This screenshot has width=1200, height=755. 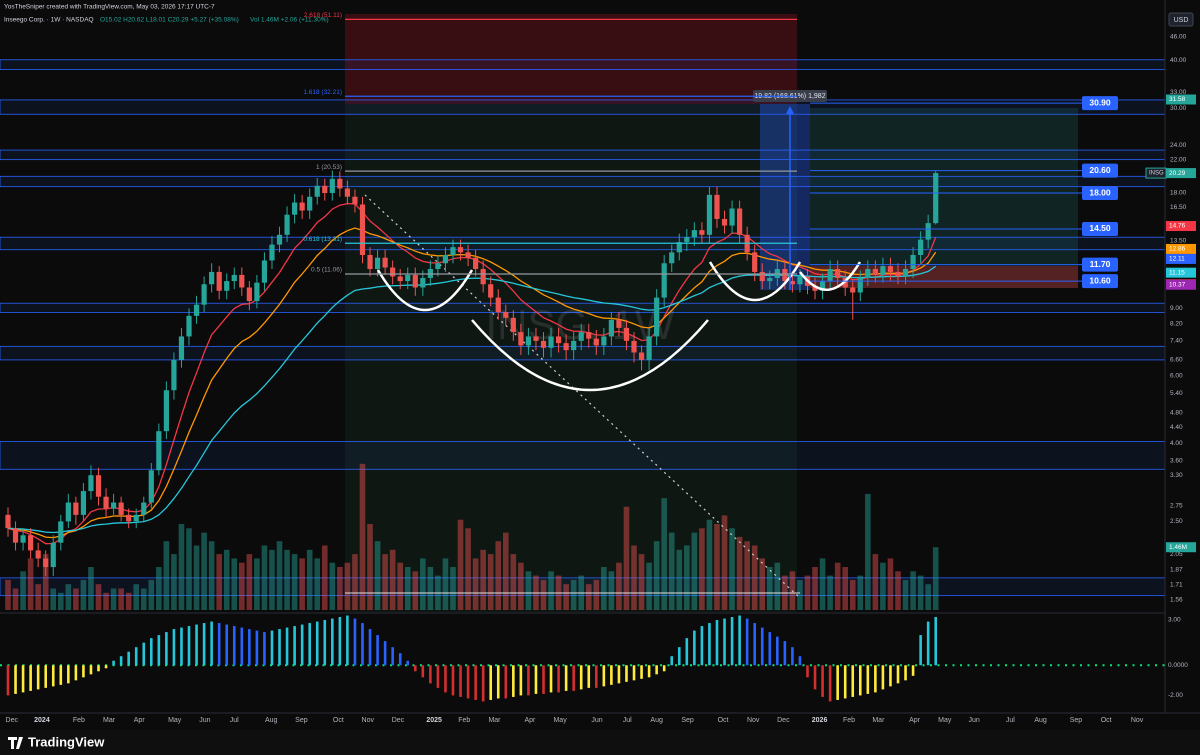 I want to click on symbol: Inseego Corp. · 1W · NASDAQ, so click(x=49, y=20).